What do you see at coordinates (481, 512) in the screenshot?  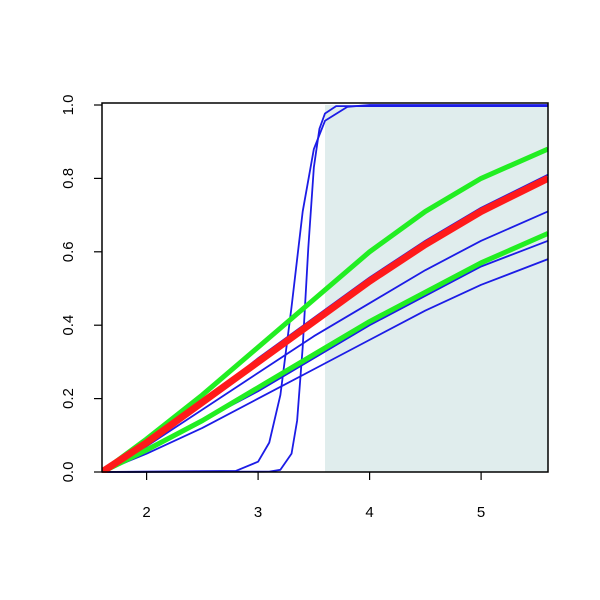 I see `x-tick-label: 5` at bounding box center [481, 512].